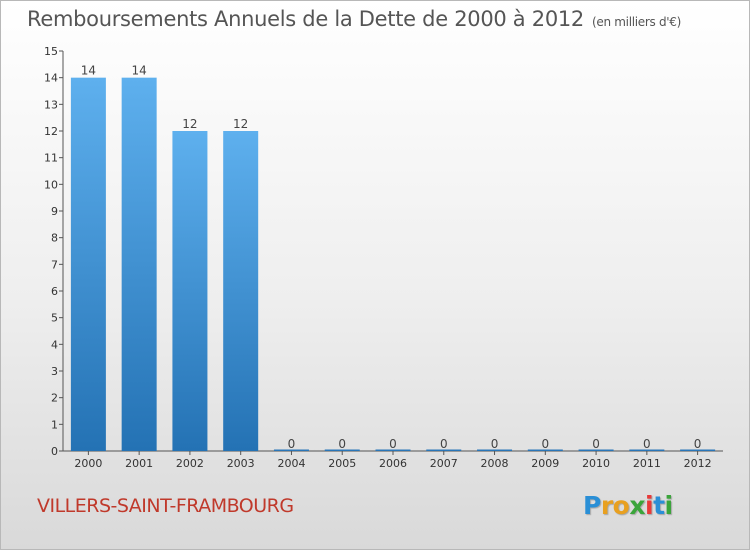 The width and height of the screenshot is (750, 550). I want to click on logo-letter: t, so click(659, 505).